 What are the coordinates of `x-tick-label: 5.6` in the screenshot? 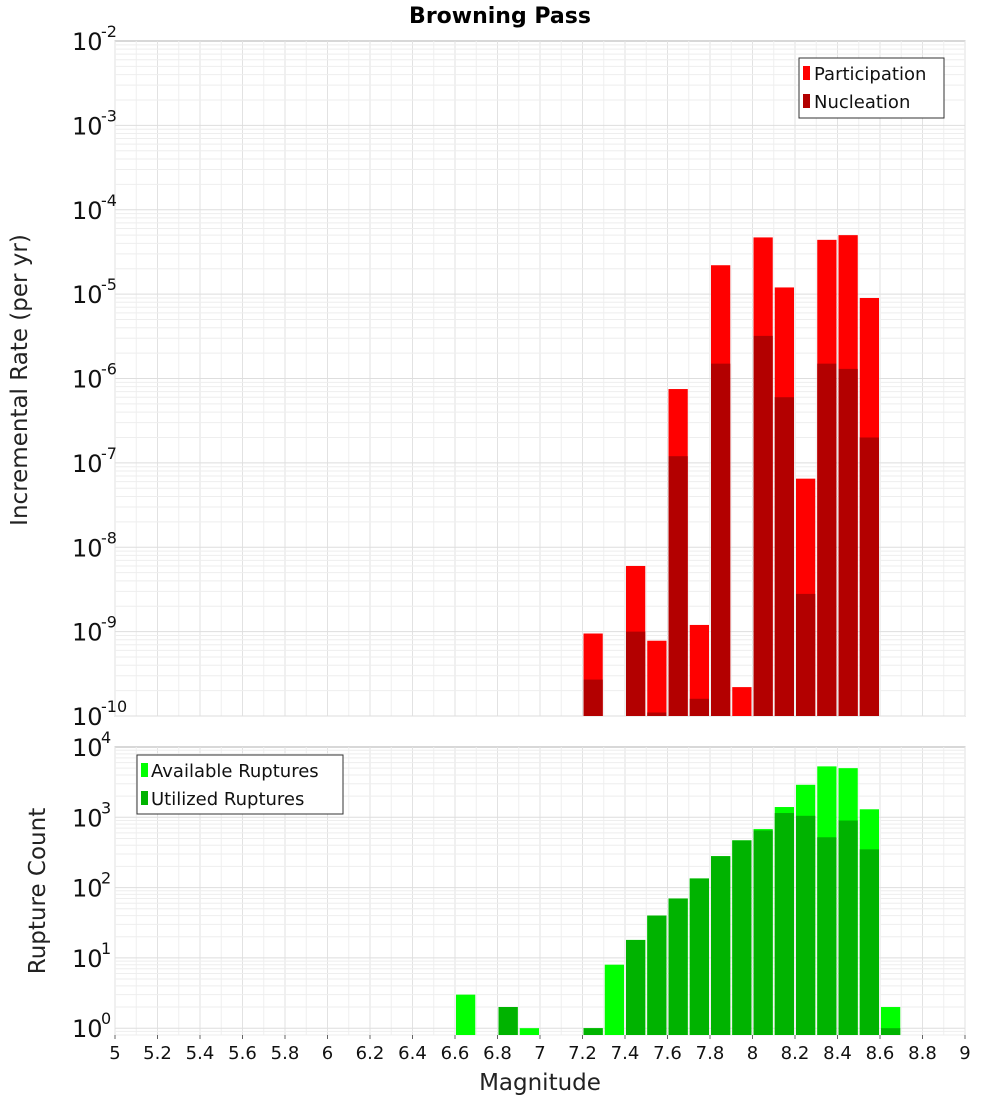 It's located at (242, 1053).